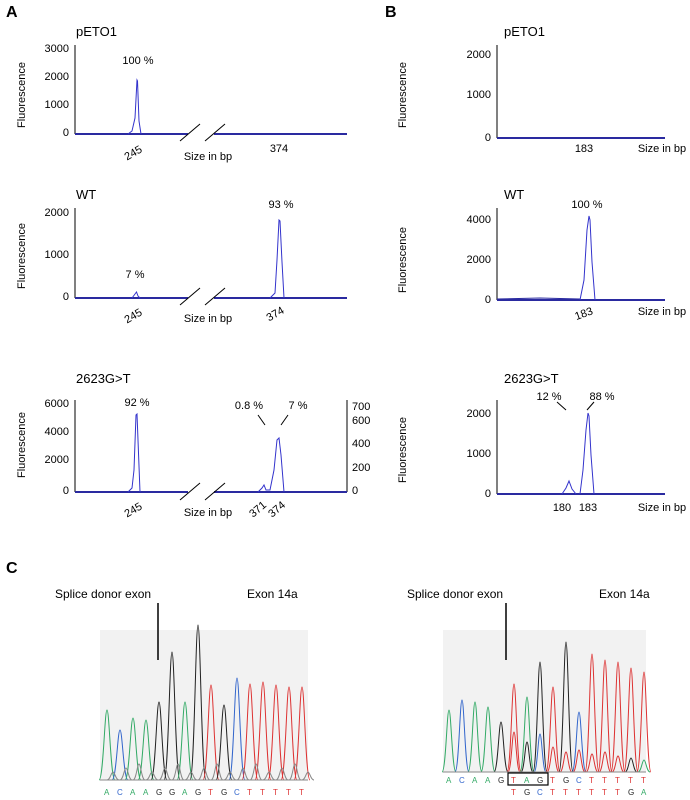 The height and width of the screenshot is (800, 690). I want to click on chart-a1-ytick: 2000, so click(57, 77).